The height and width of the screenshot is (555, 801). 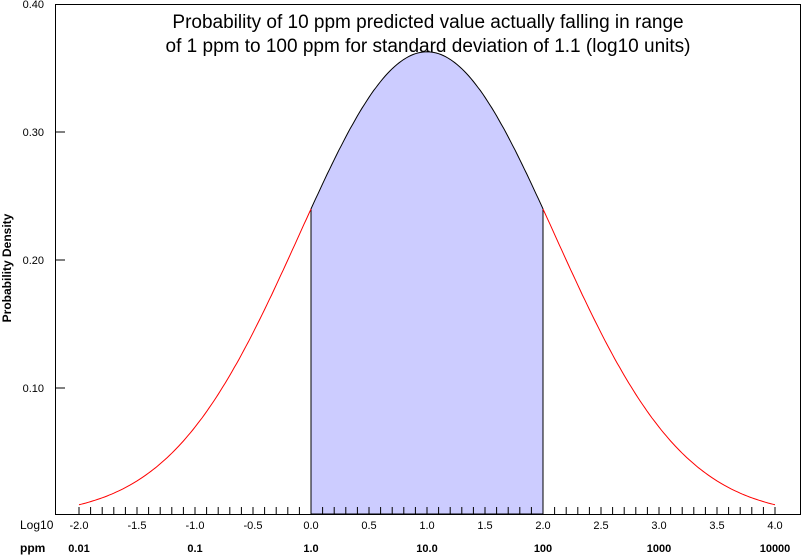 I want to click on x-tick-label: 2.0, so click(x=542, y=526).